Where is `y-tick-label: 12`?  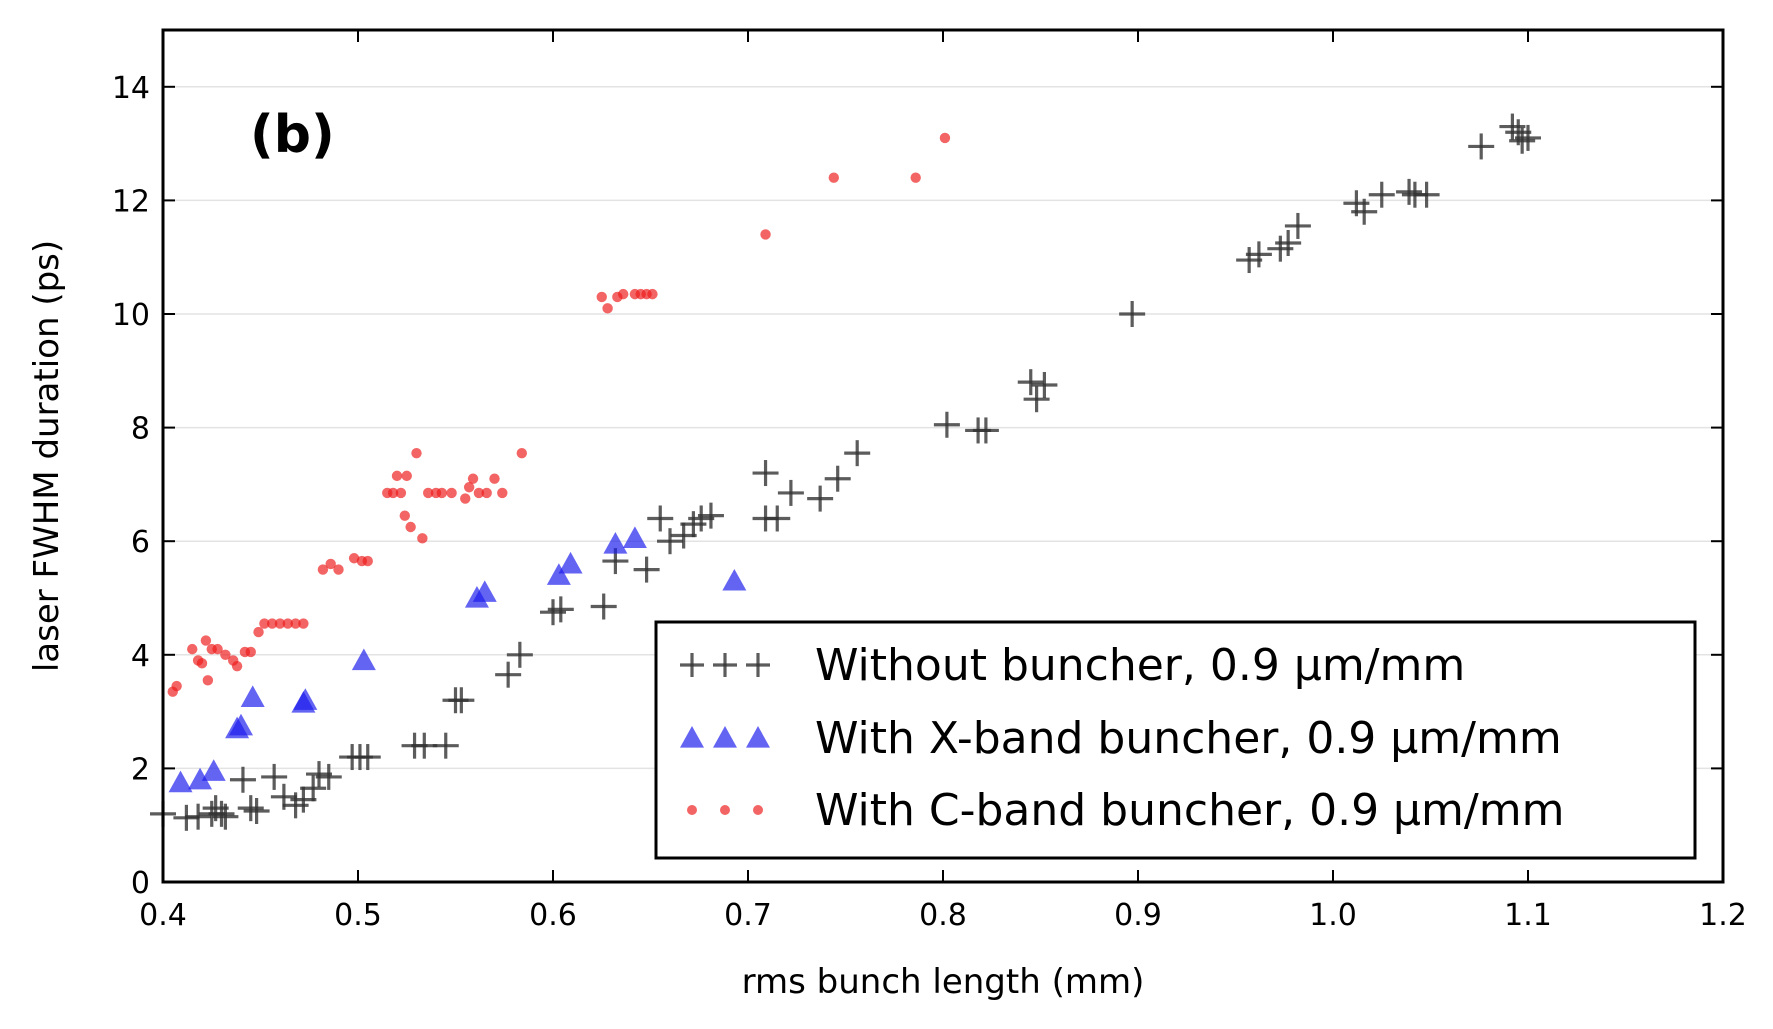
y-tick-label: 12 is located at coordinates (131, 201).